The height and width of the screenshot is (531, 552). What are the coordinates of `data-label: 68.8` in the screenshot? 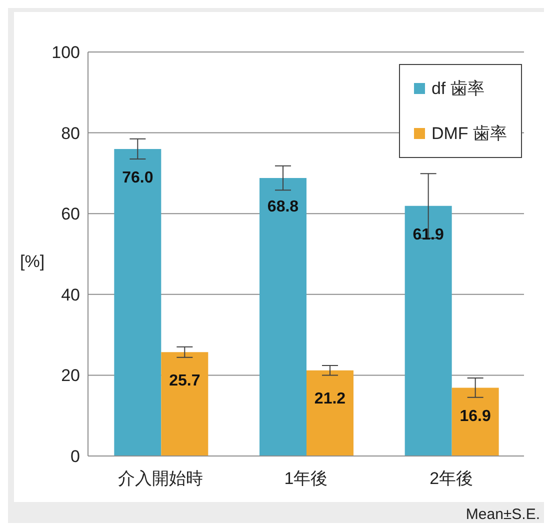 It's located at (283, 207).